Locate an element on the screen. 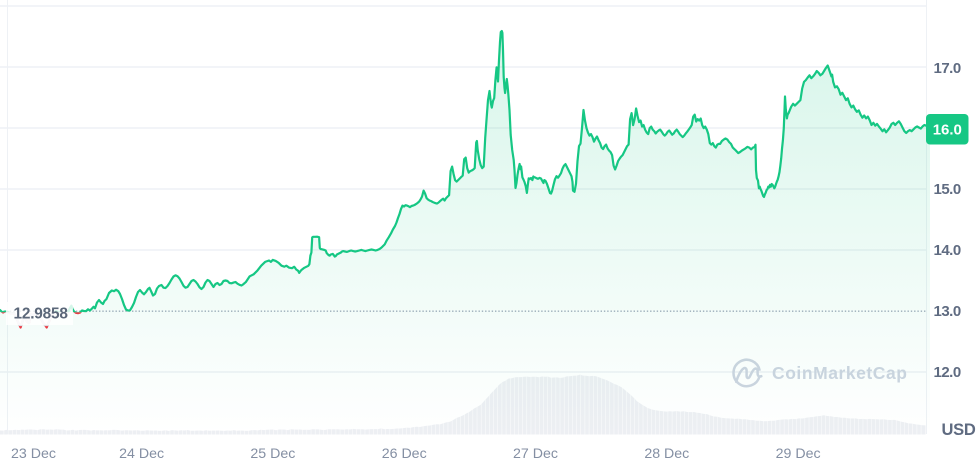 This screenshot has height=471, width=976. svg-text: USD is located at coordinates (959, 430).